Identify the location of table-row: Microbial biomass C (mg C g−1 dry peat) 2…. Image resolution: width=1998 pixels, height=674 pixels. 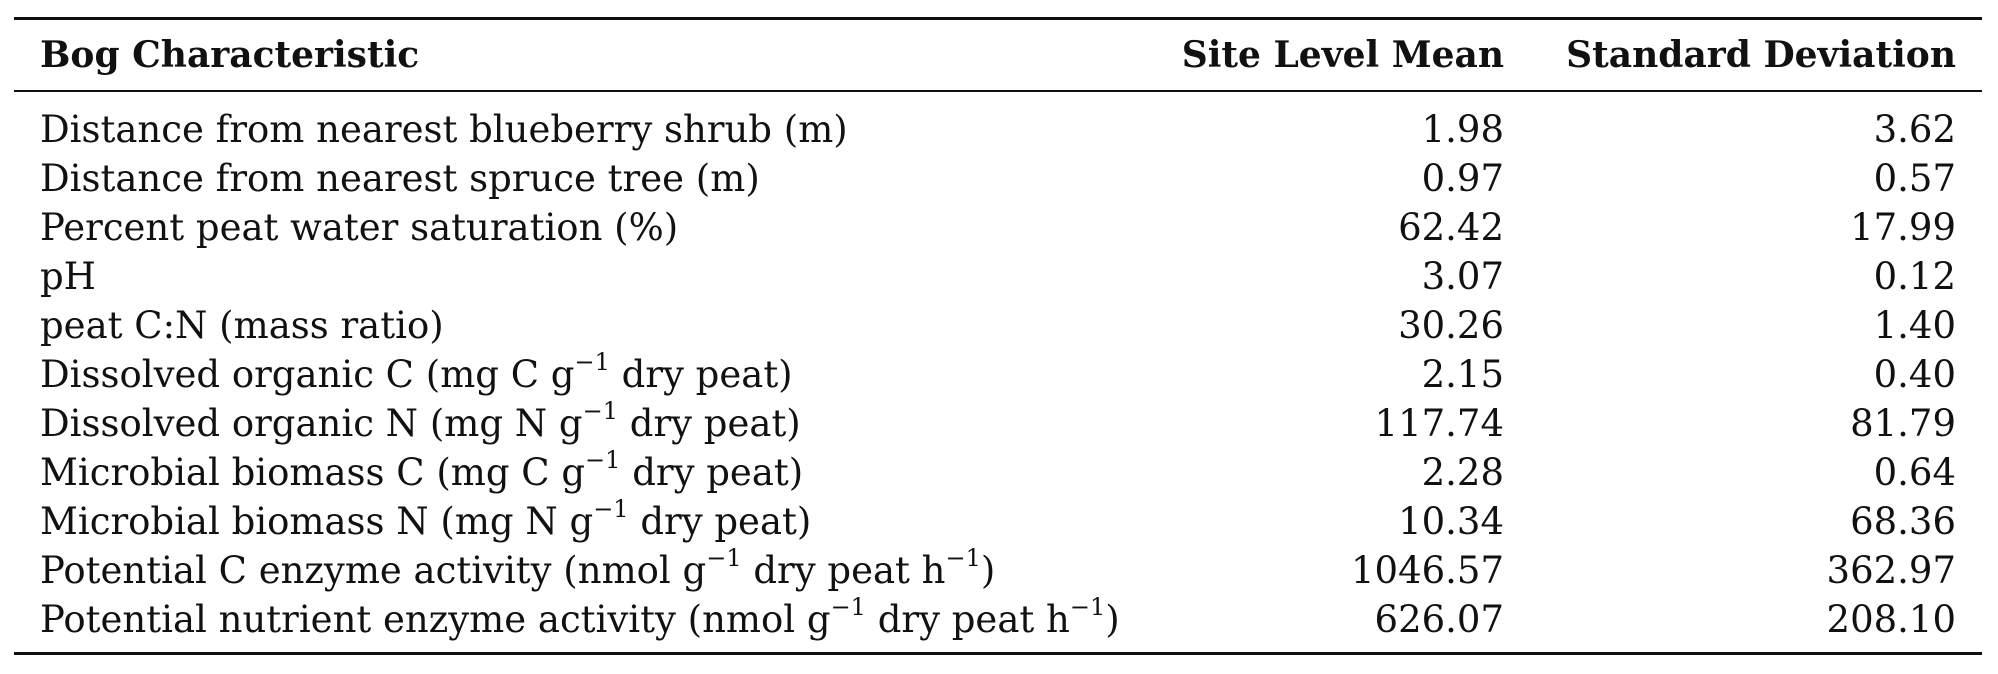
(998, 472).